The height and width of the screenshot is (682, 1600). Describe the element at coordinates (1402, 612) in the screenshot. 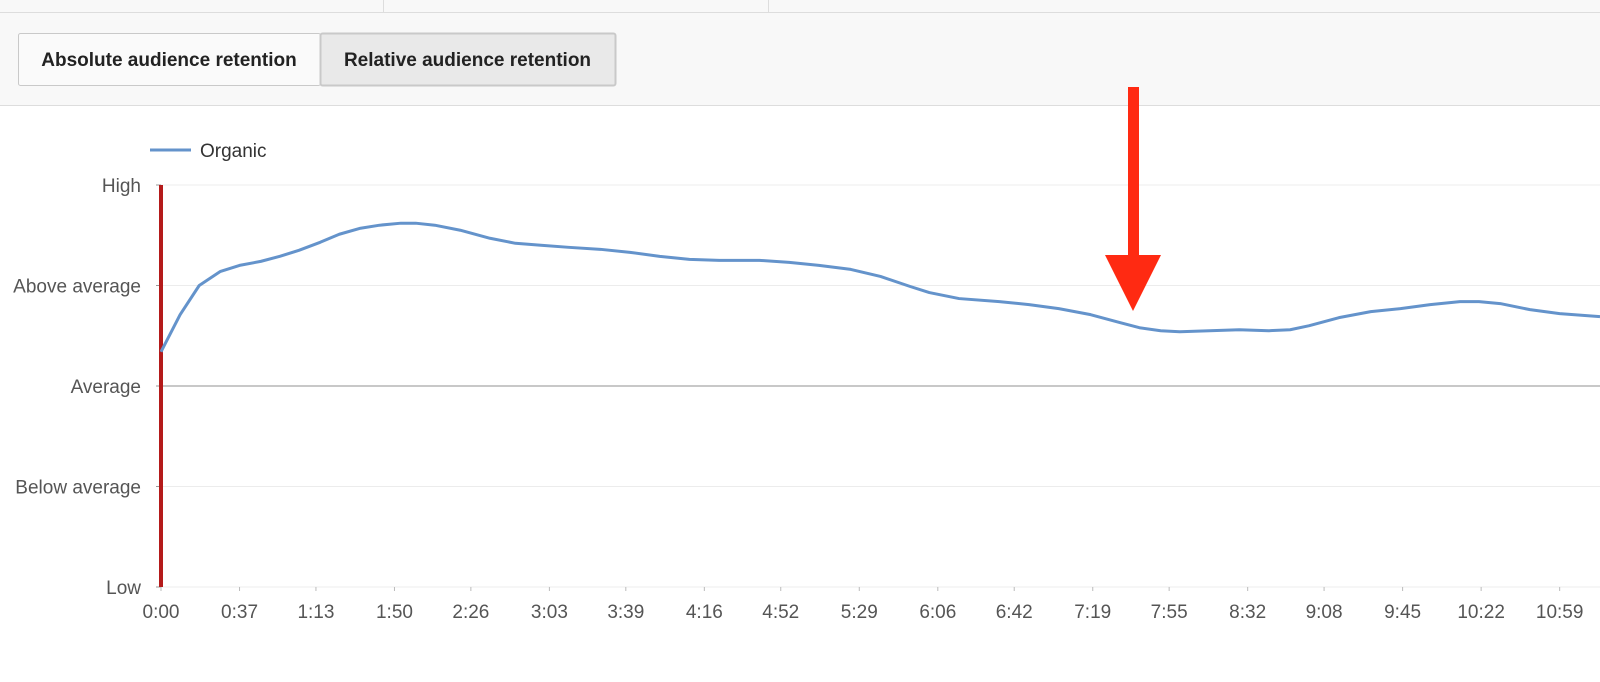

I see `x-tick-label: 9:45` at that location.